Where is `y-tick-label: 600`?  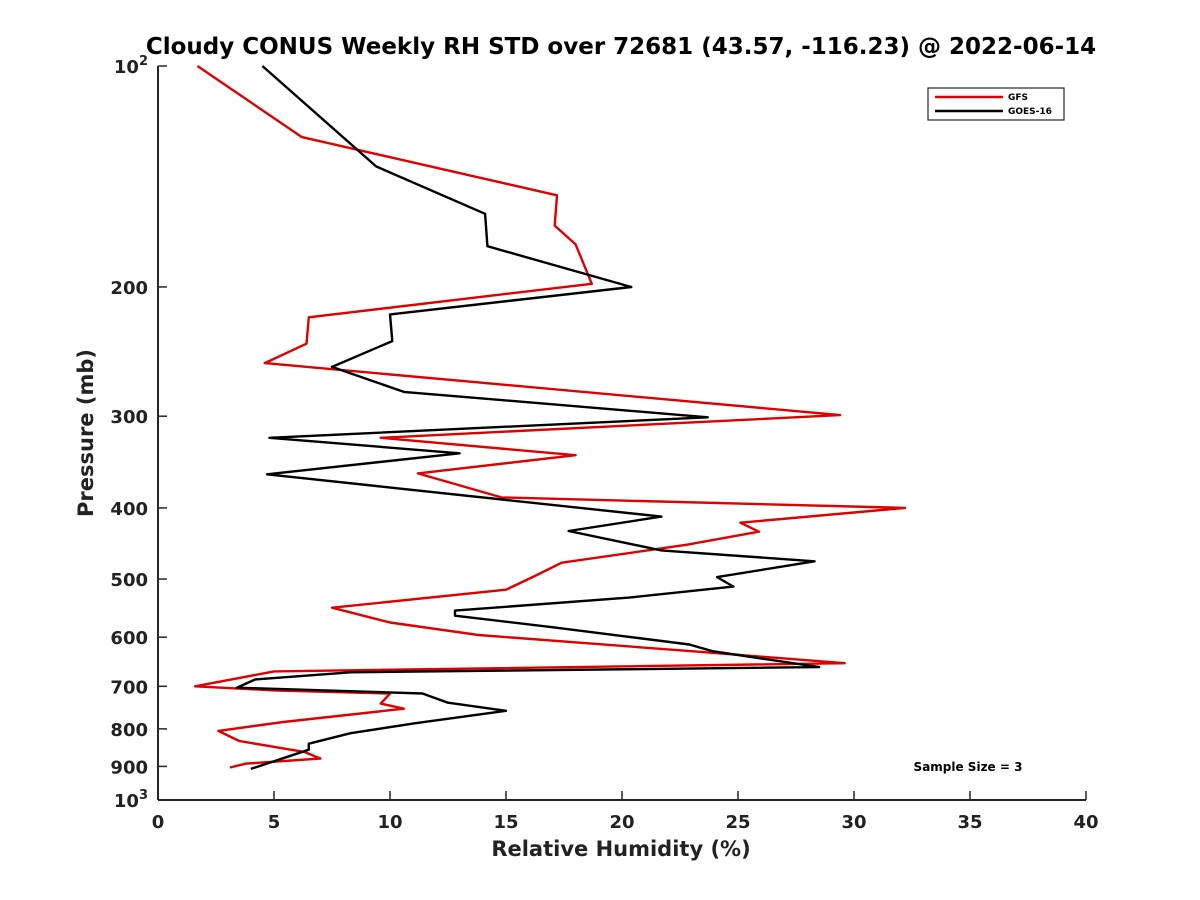
y-tick-label: 600 is located at coordinates (129, 638).